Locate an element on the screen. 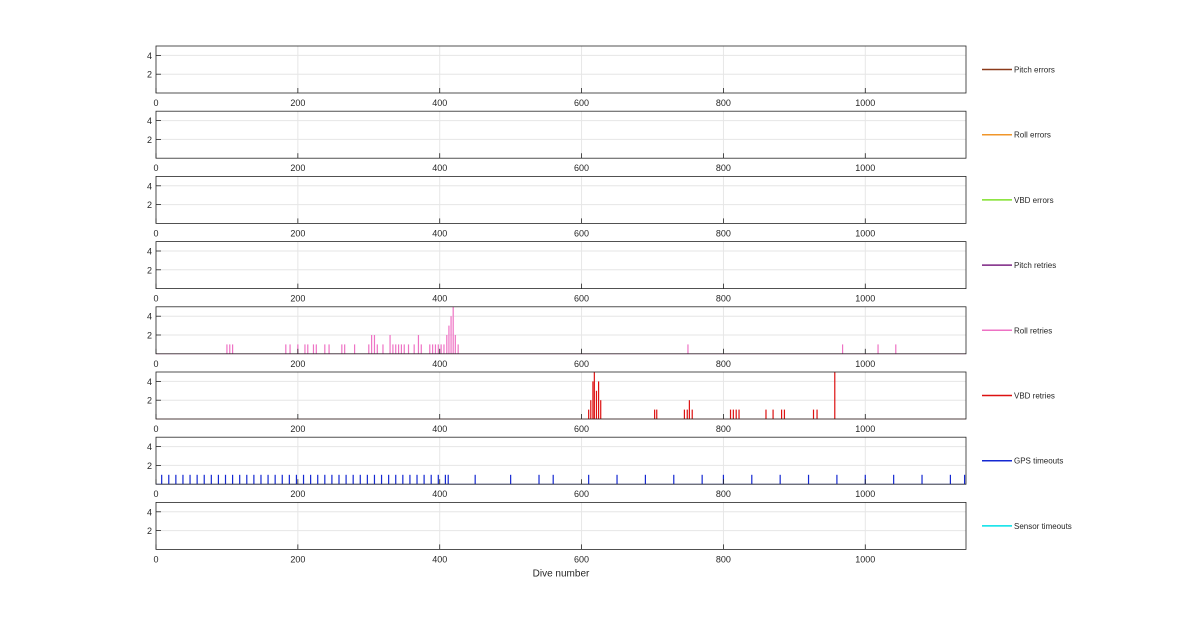 The height and width of the screenshot is (622, 1200). subplot-gps-timeouts: 2 4 0 200 400 600 800 1000 GPS timeouts is located at coordinates (605, 467).